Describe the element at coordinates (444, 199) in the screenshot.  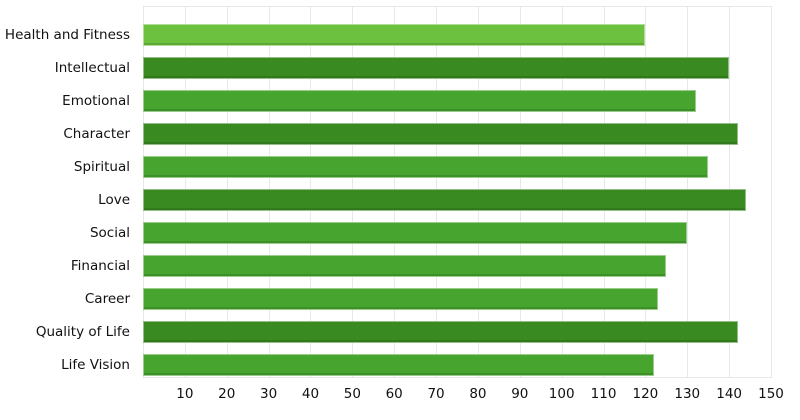
I see `bar-love` at that location.